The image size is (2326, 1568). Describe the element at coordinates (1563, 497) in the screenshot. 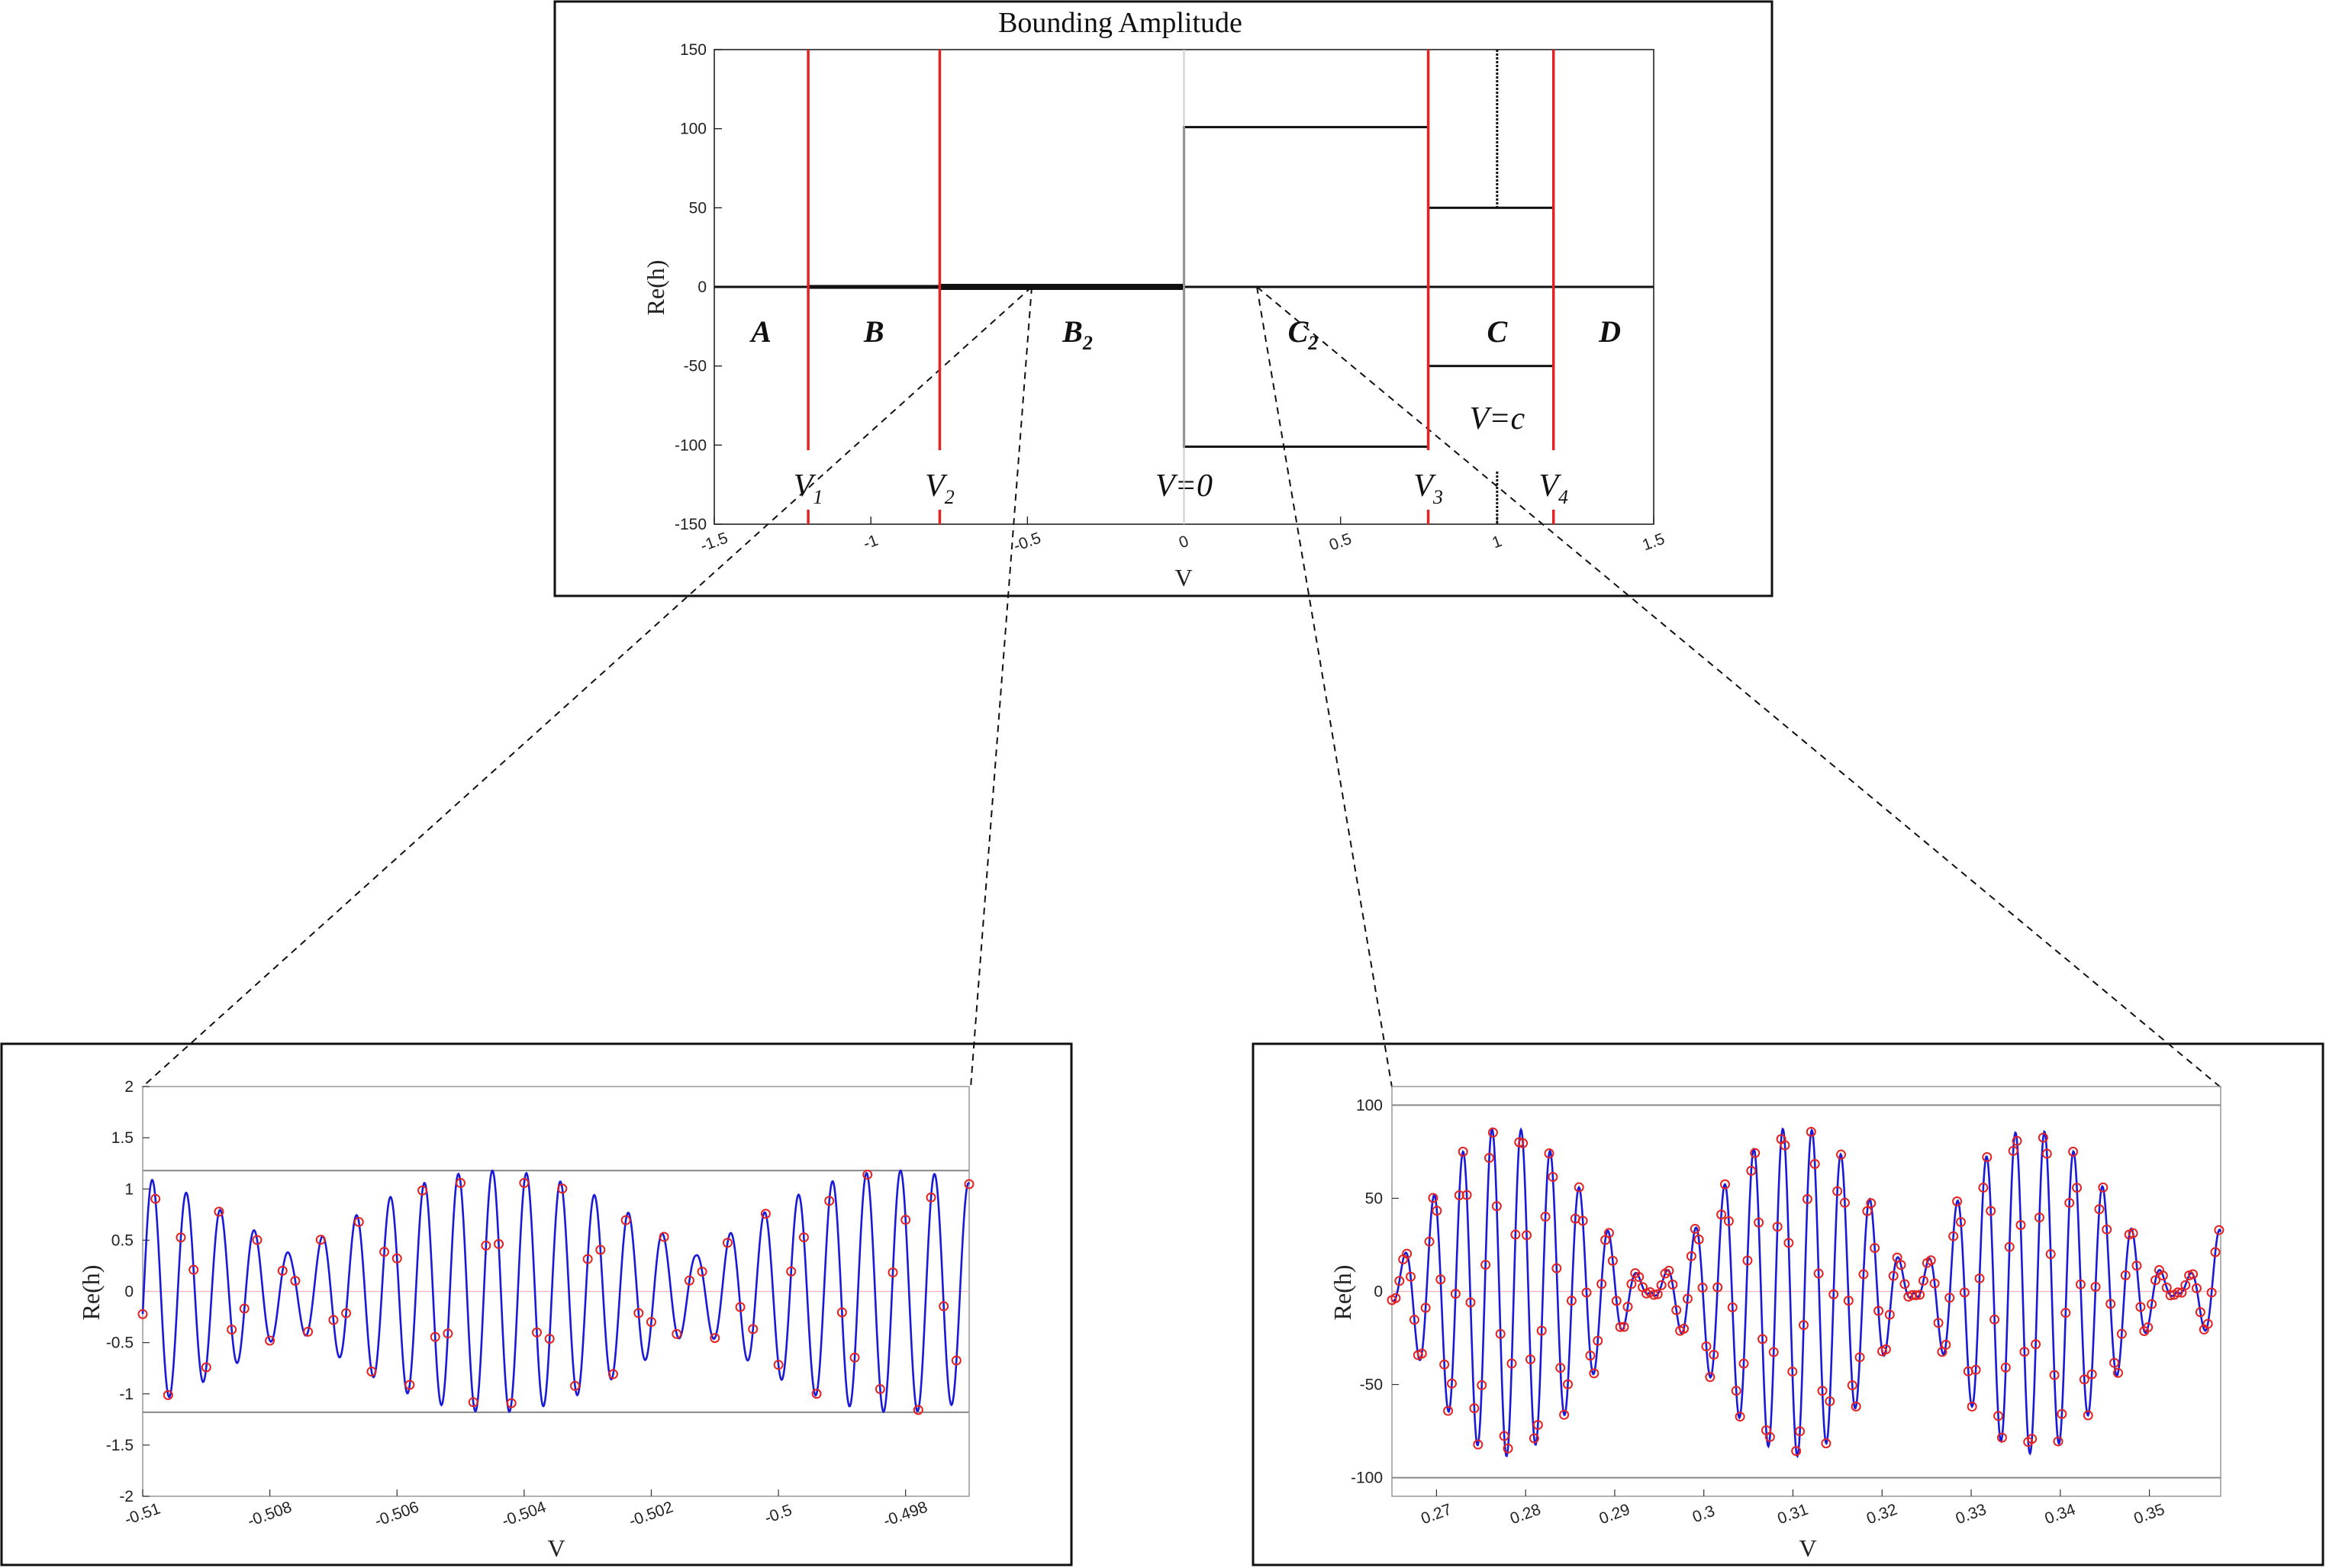

I see `vline-label-subscript: 4` at that location.